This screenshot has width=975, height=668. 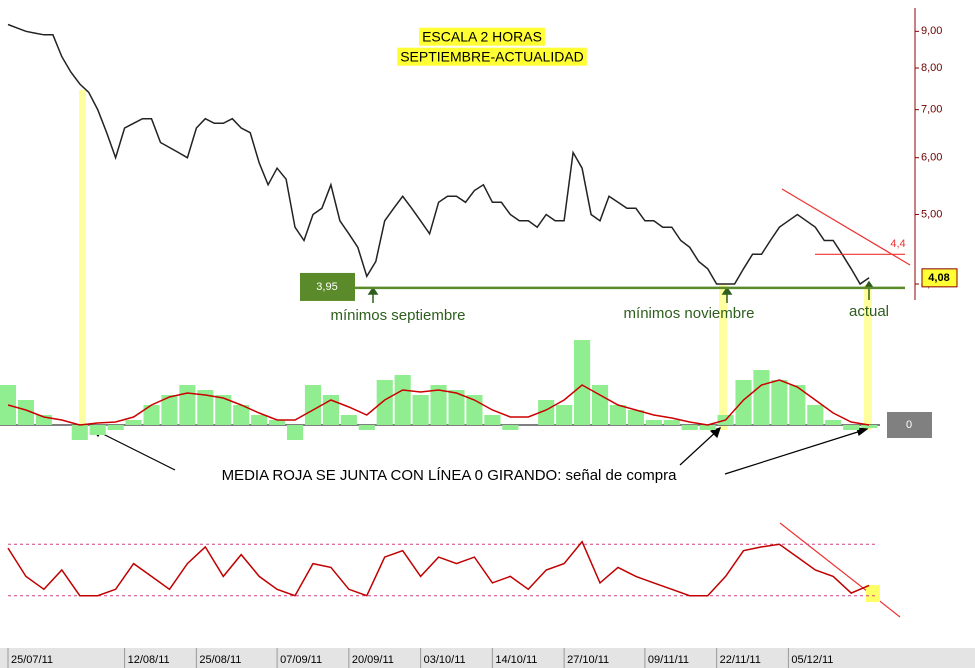 What do you see at coordinates (897, 244) in the screenshot?
I see `resistance-label: 4,4` at bounding box center [897, 244].